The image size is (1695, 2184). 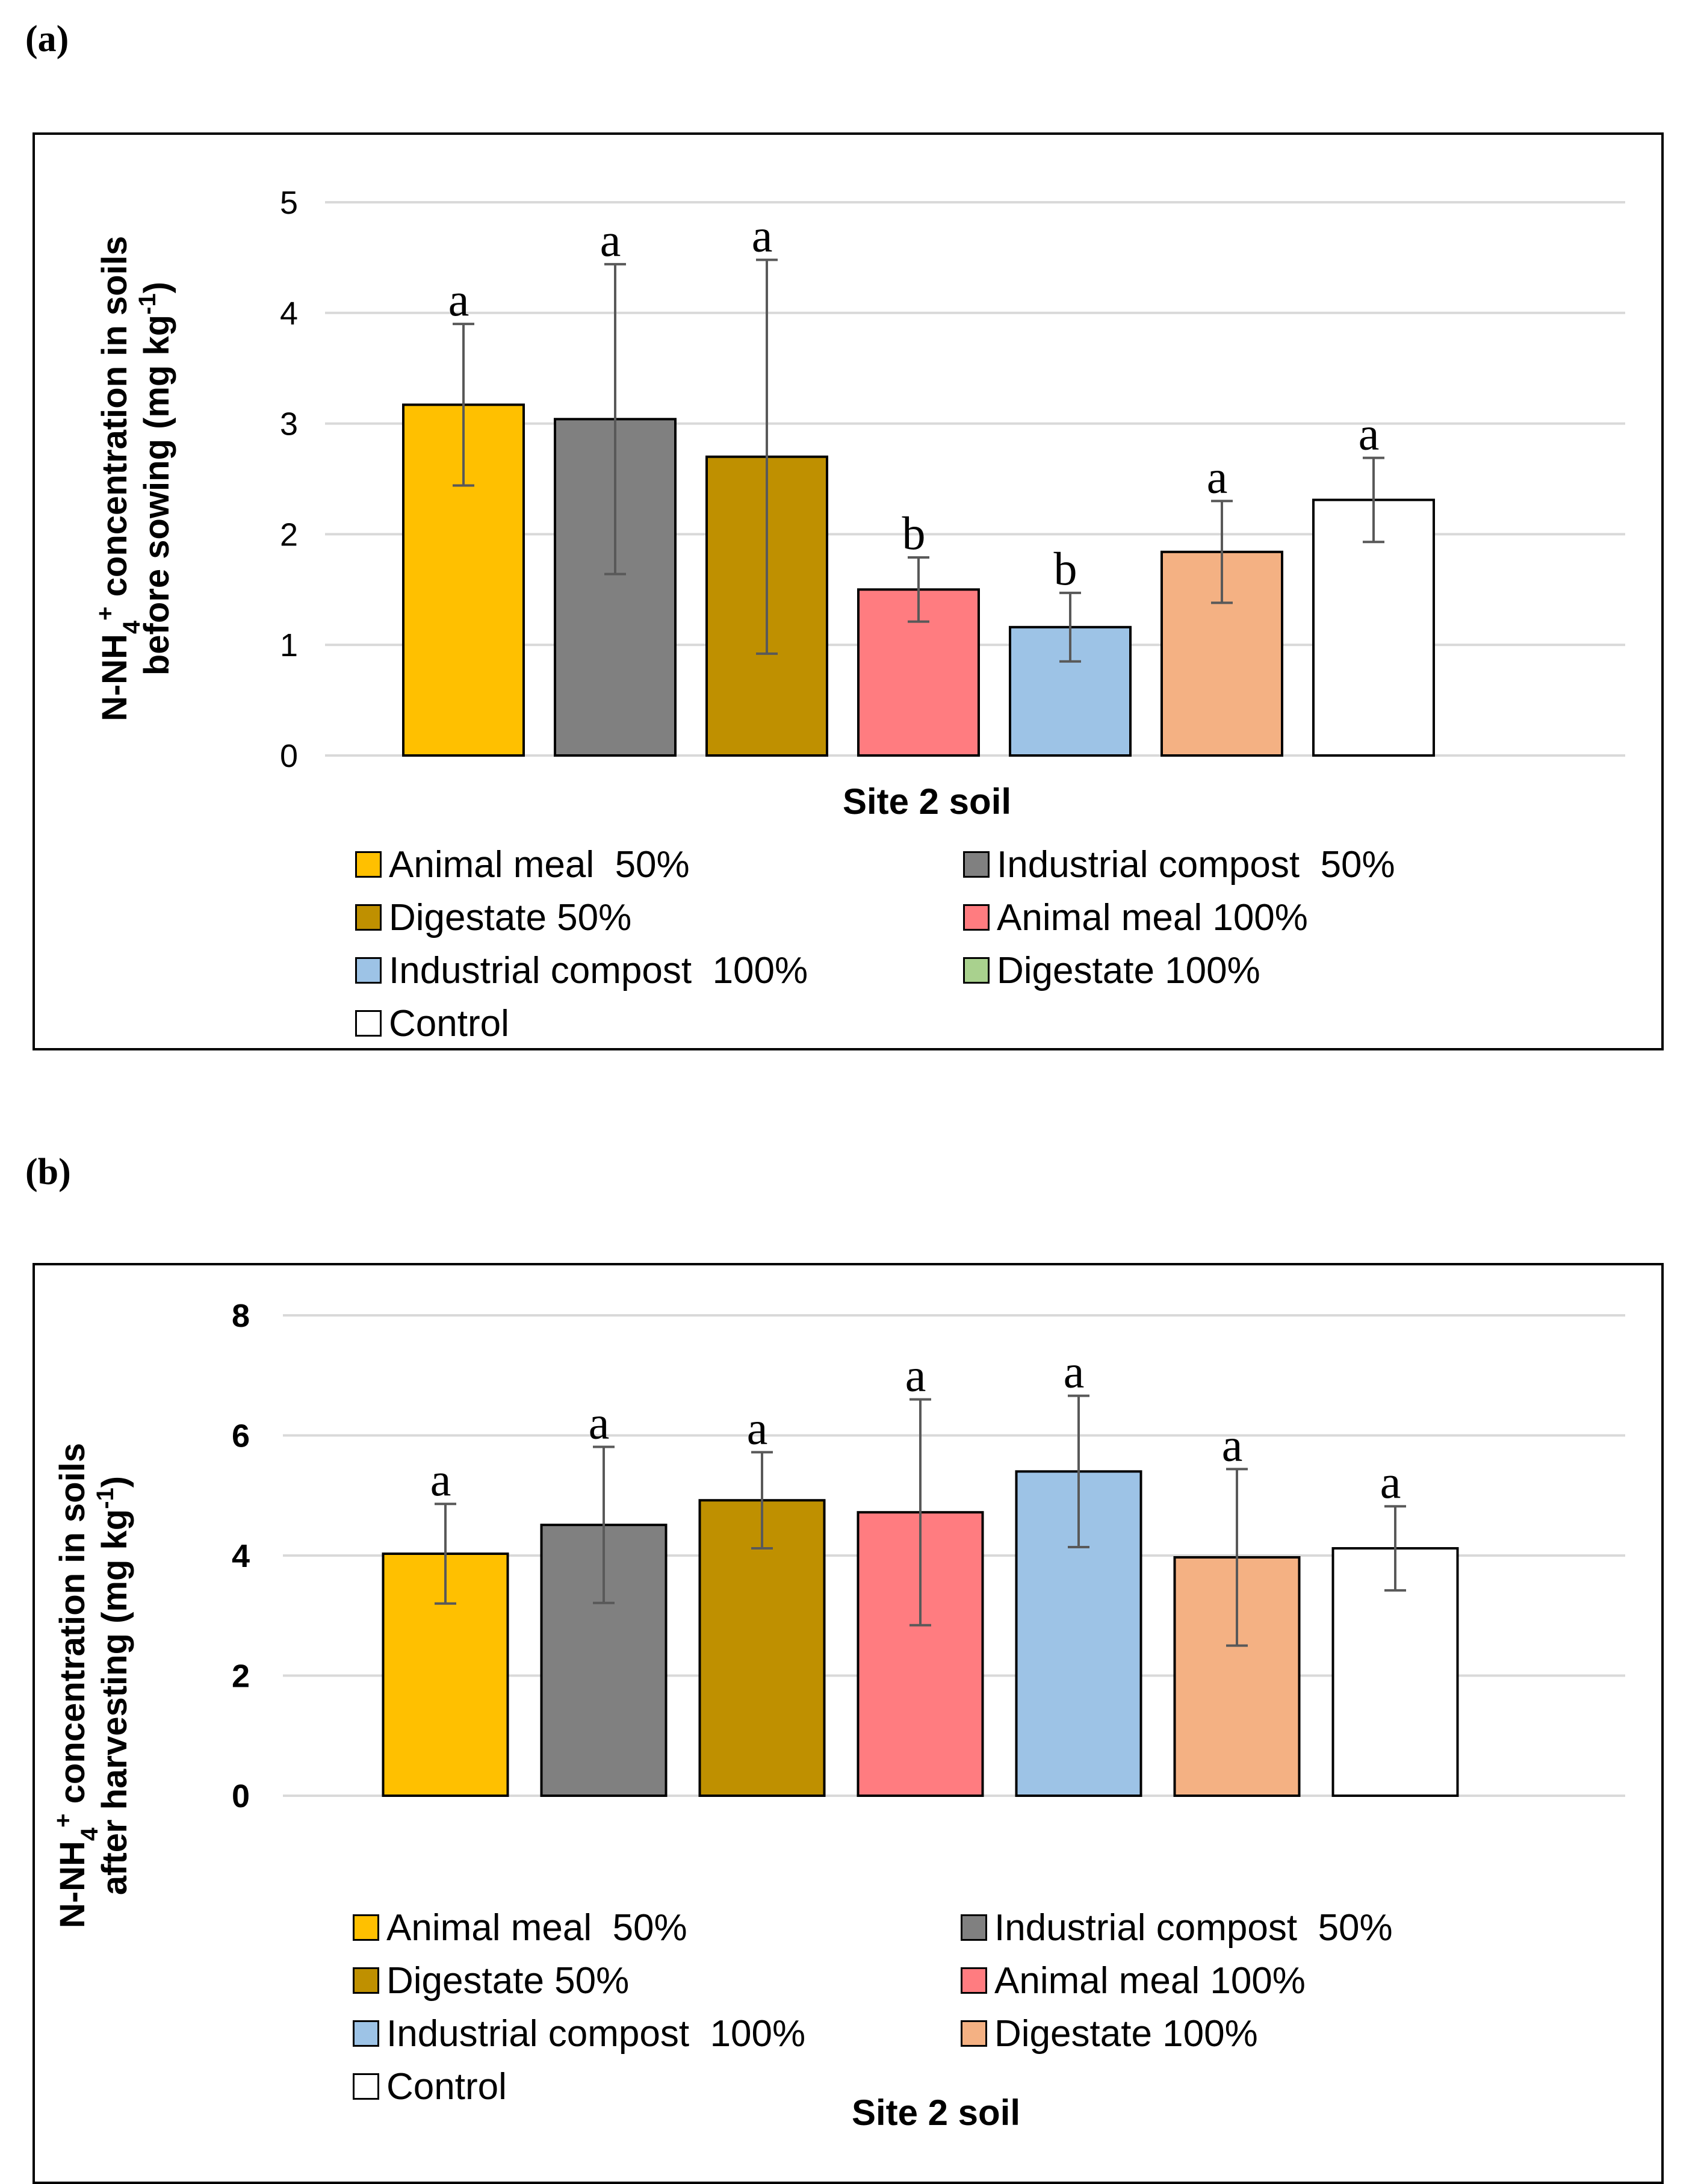 What do you see at coordinates (289, 424) in the screenshot?
I see `y-tick-label-a: 3` at bounding box center [289, 424].